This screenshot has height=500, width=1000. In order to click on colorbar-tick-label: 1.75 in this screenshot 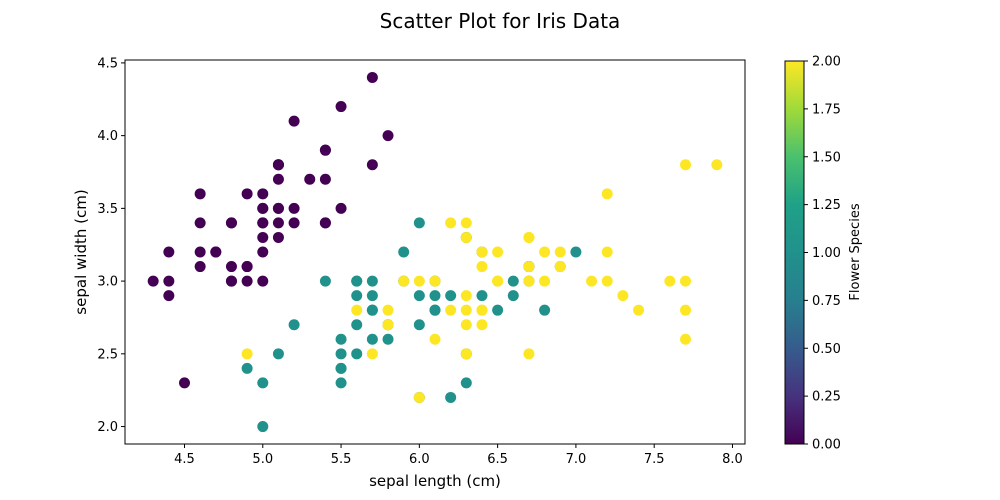, I will do `click(826, 109)`.